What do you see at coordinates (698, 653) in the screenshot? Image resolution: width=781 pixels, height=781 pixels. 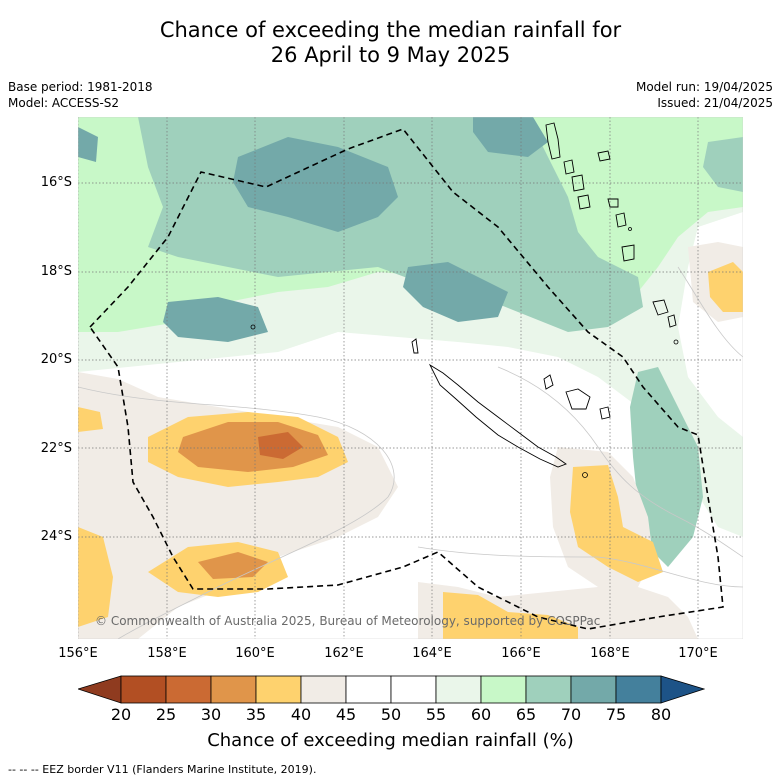 I see `lon-label-170e: 170°E` at bounding box center [698, 653].